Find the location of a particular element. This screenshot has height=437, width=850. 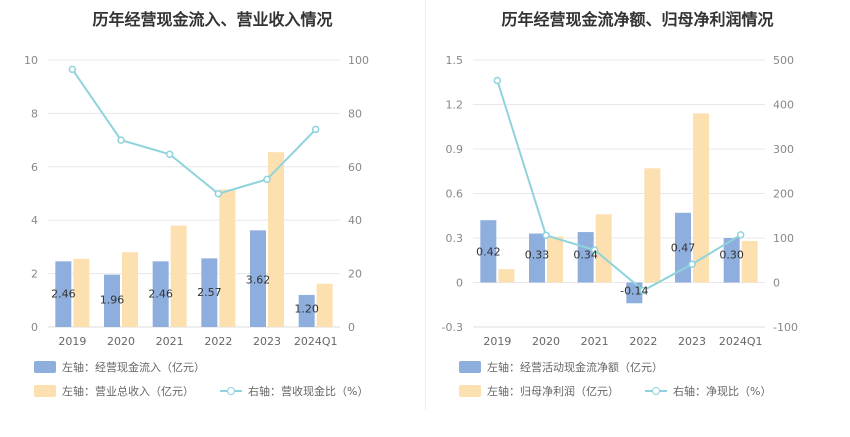

legend-label: 左轴：经营活动现金流净额（亿元） is located at coordinates (575, 367).